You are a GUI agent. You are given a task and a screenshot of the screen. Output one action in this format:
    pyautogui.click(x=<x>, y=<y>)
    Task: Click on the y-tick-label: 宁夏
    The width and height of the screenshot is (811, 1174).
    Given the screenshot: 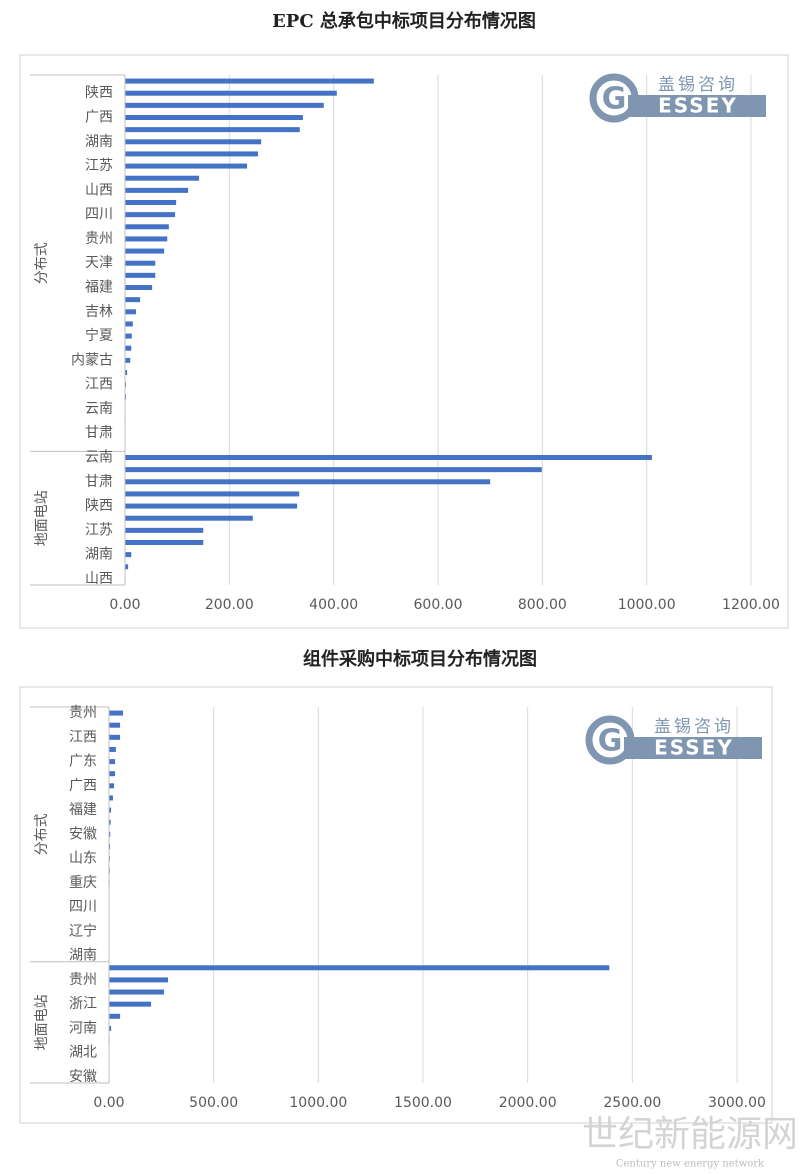 What is the action you would take?
    pyautogui.click(x=99, y=335)
    